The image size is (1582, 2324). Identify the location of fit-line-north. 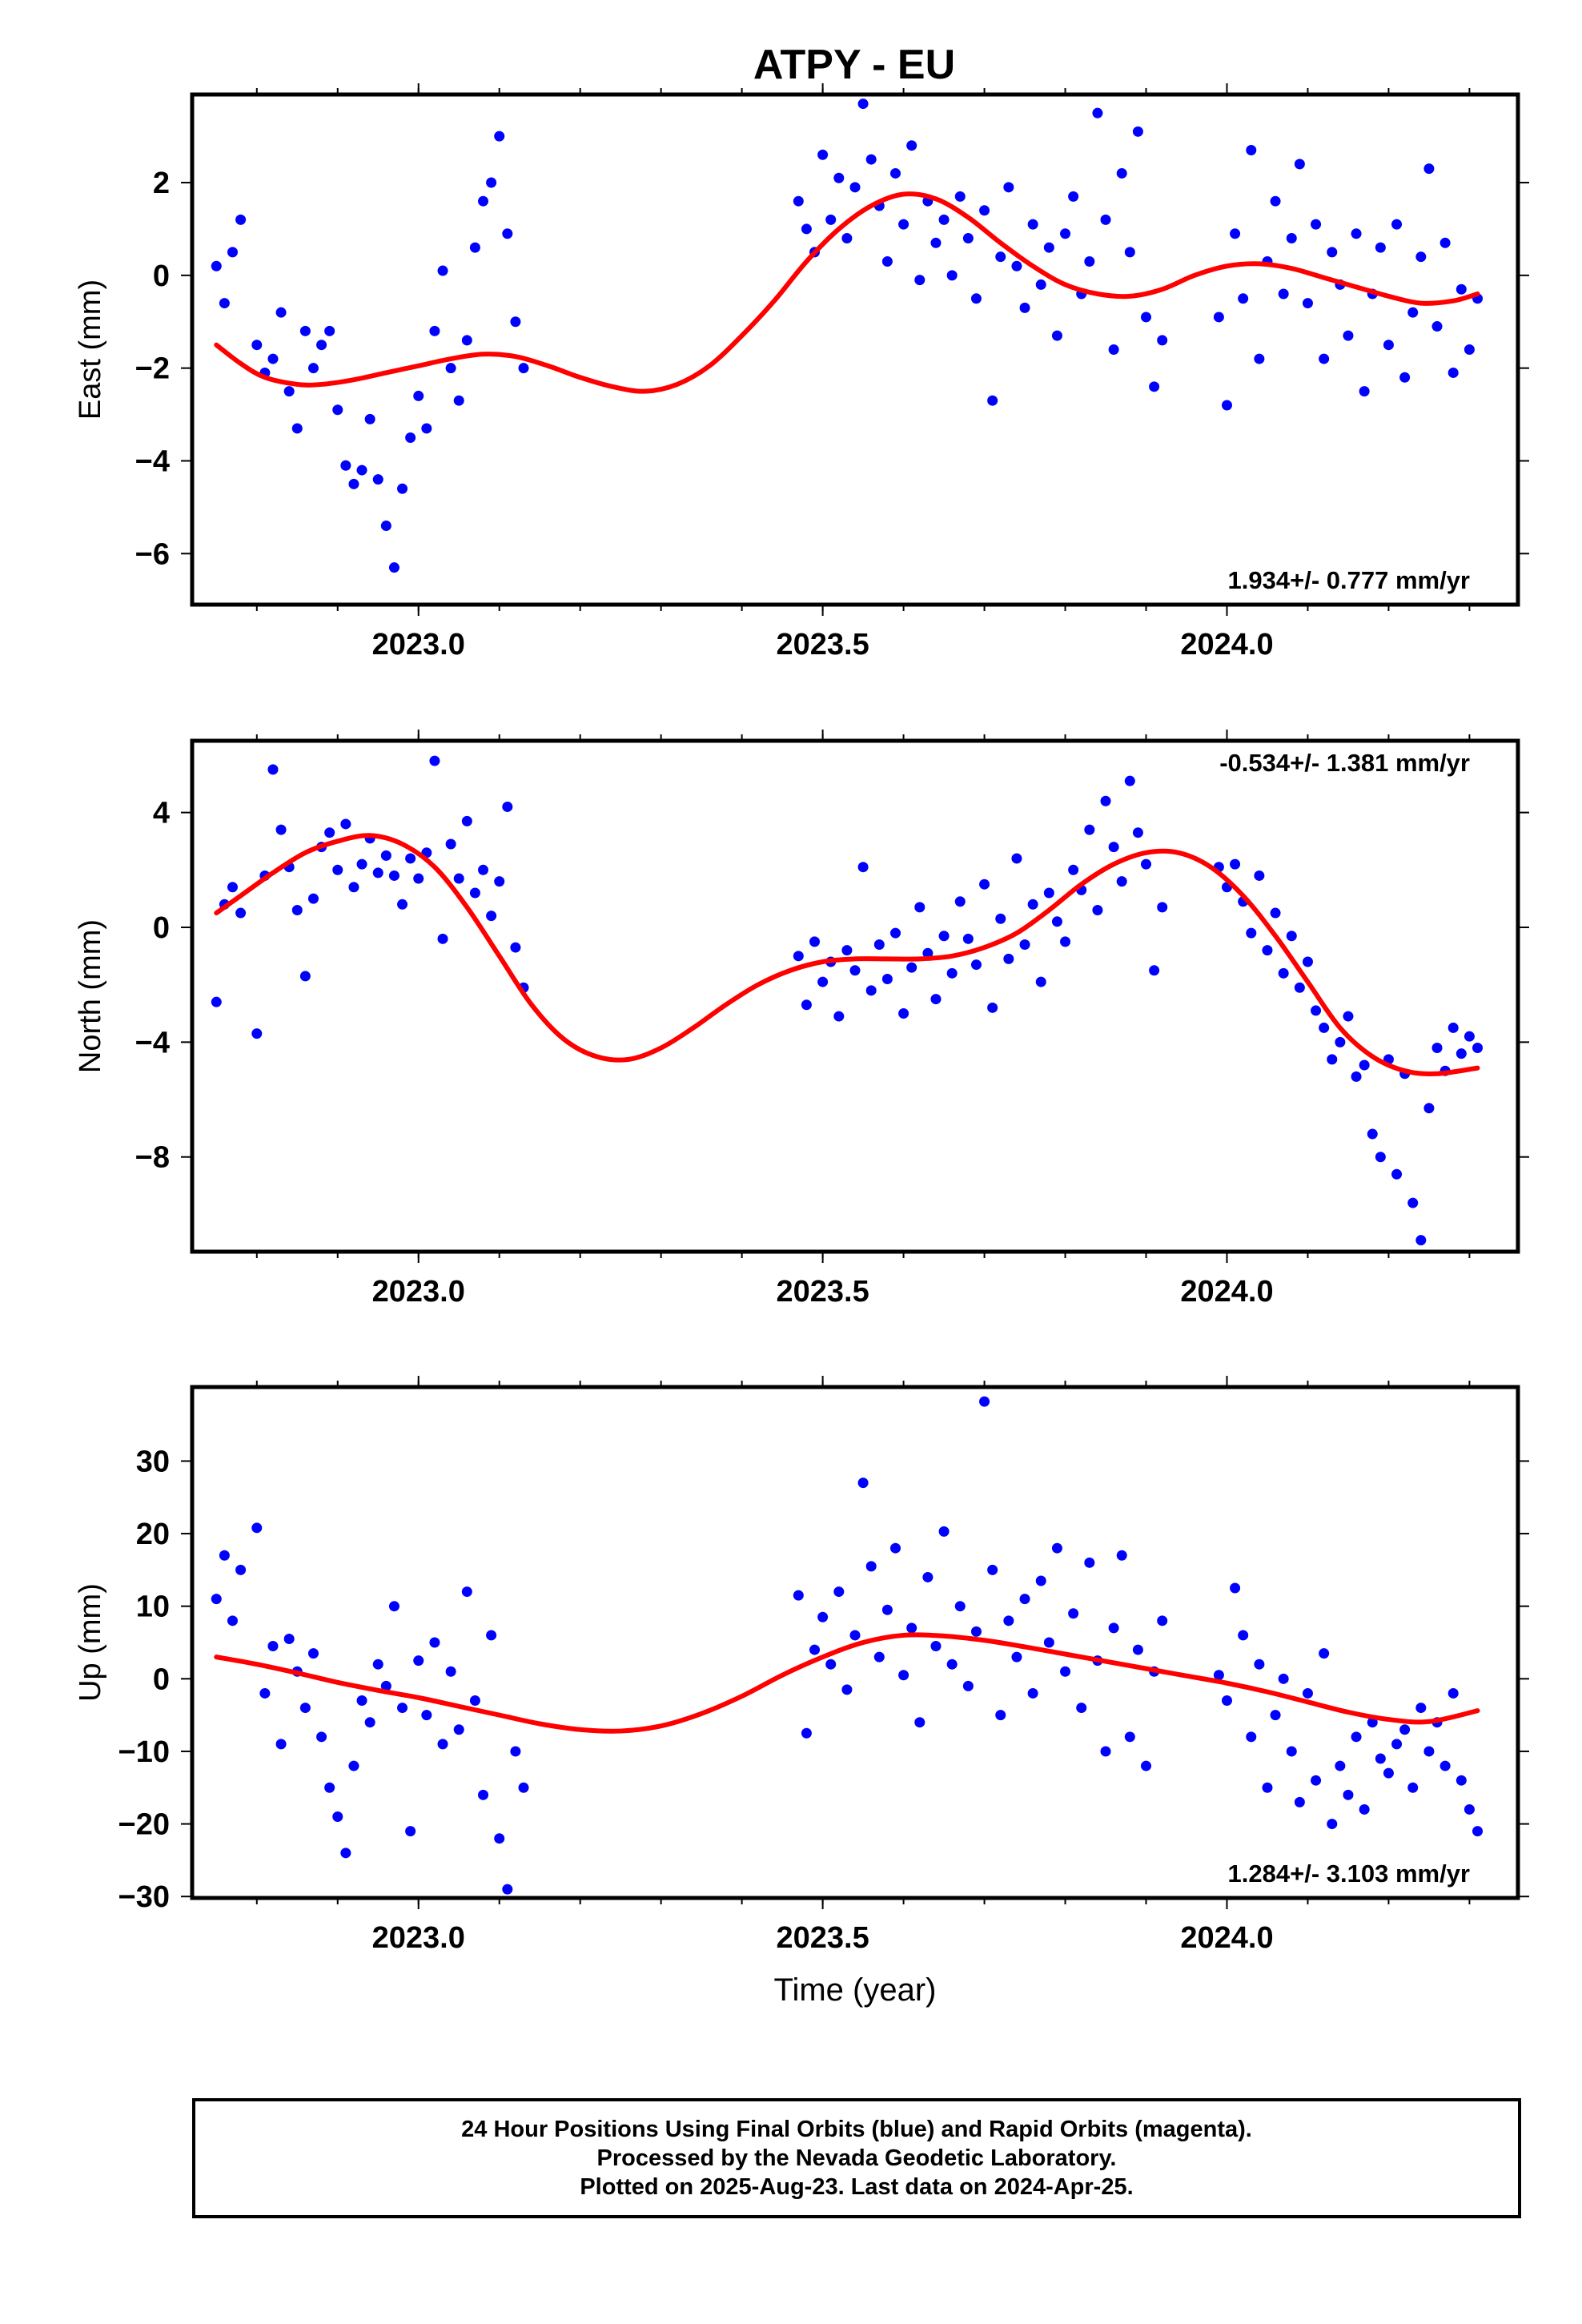
(847, 954).